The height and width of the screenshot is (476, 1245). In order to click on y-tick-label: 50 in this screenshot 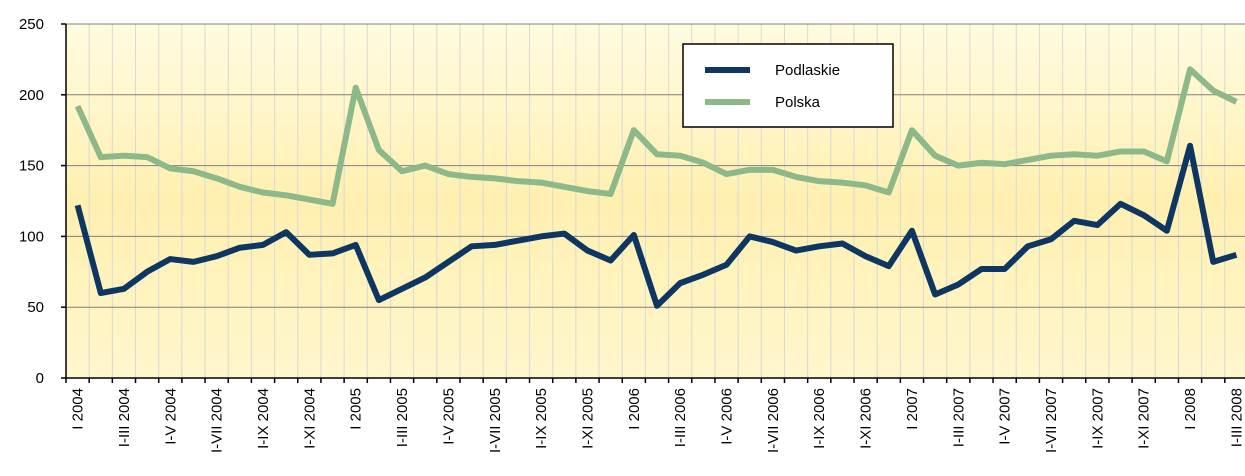, I will do `click(35, 307)`.